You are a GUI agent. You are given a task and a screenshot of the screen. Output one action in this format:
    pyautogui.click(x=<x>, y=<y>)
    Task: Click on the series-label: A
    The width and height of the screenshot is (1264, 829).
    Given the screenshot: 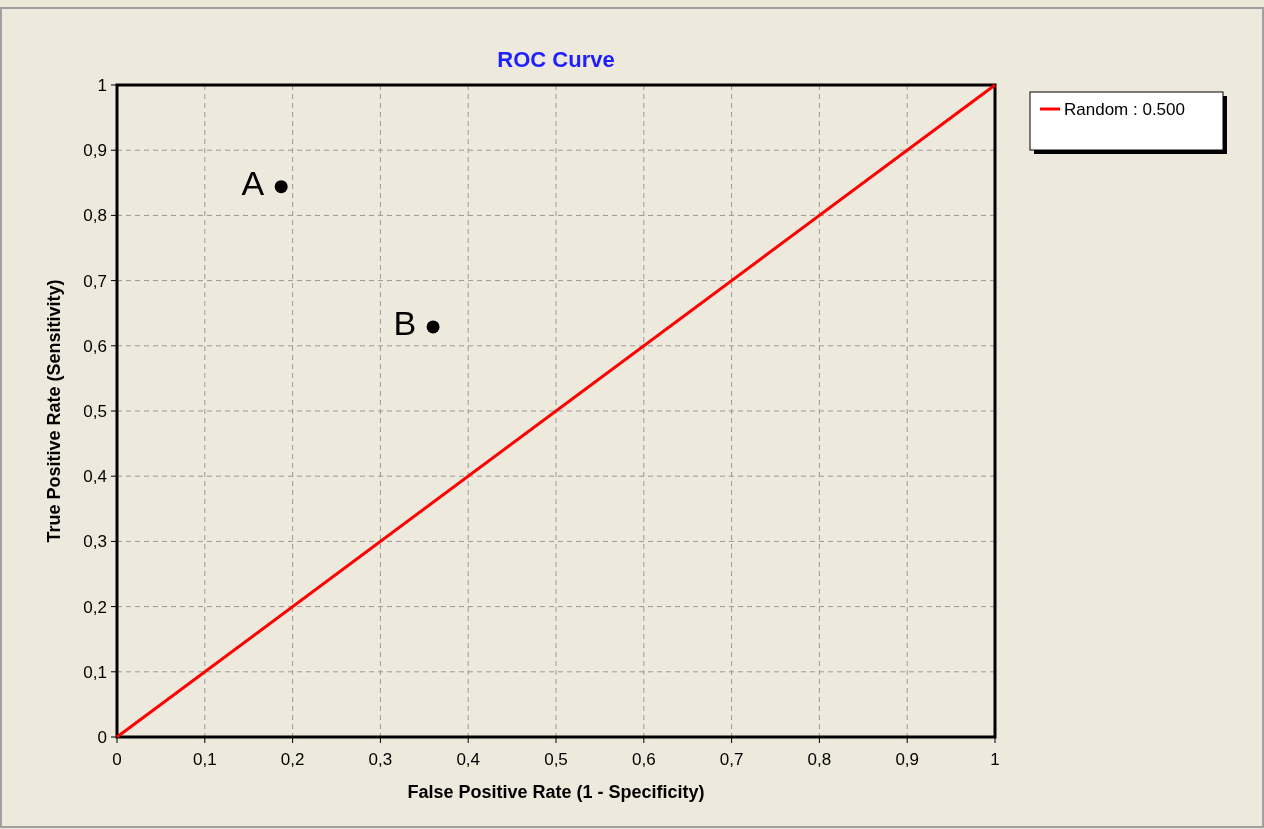 What is the action you would take?
    pyautogui.click(x=253, y=182)
    